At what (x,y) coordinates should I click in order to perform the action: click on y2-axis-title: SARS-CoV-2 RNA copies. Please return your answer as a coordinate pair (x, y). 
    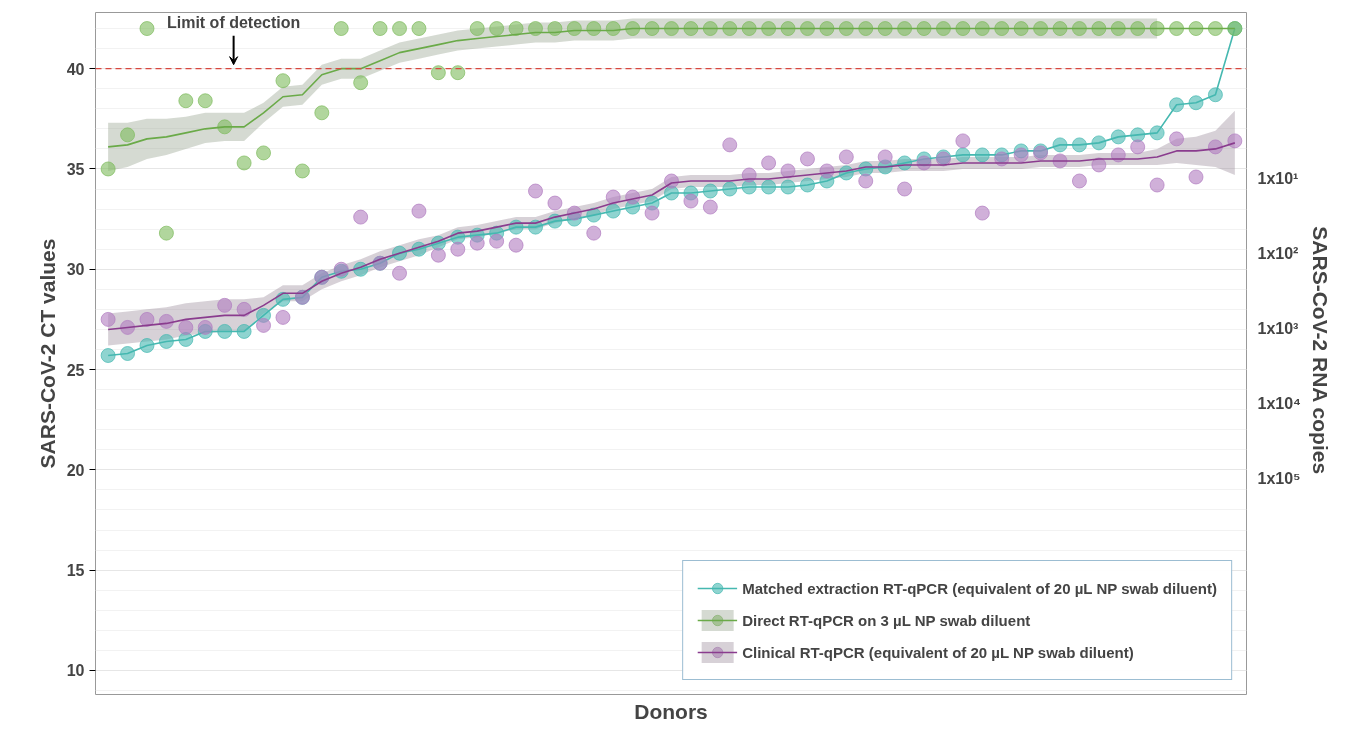
    Looking at the image, I should click on (1321, 350).